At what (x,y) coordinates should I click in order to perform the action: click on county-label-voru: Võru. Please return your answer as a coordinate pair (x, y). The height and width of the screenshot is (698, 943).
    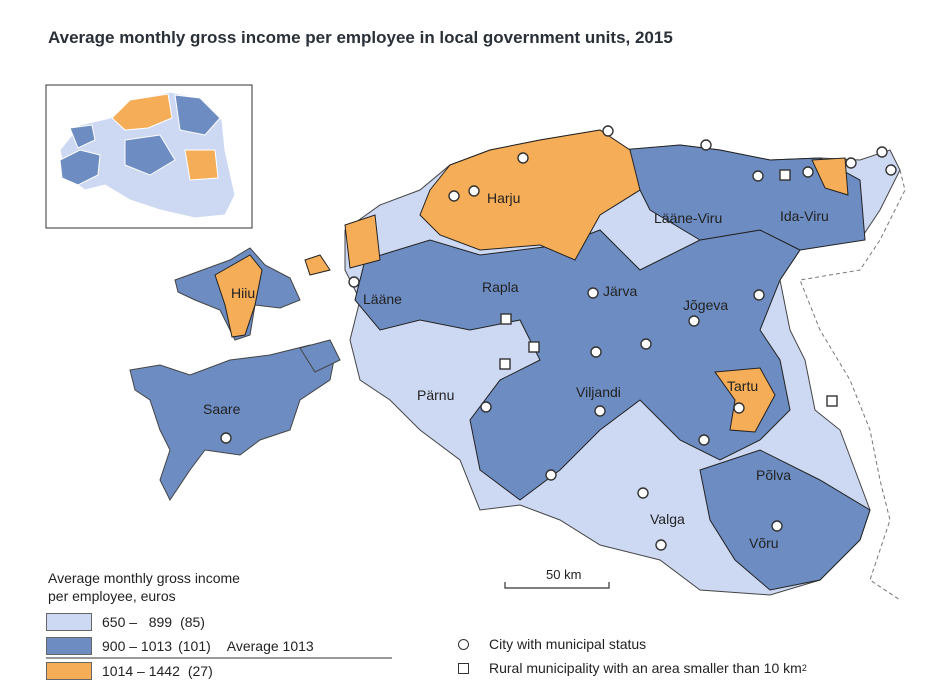
    Looking at the image, I should click on (764, 543).